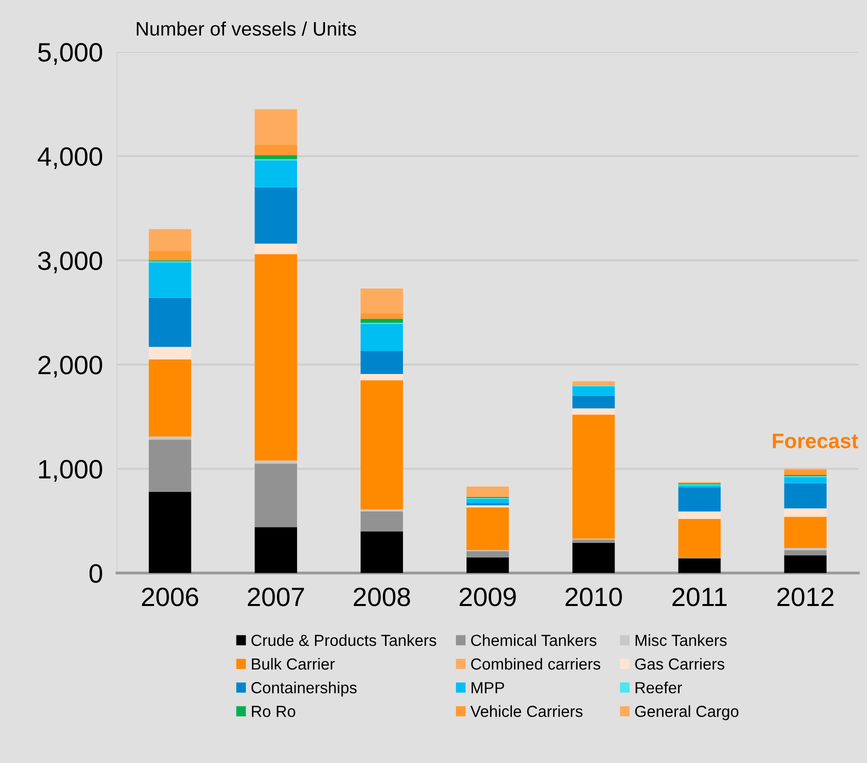 The image size is (867, 763). What do you see at coordinates (70, 367) in the screenshot?
I see `y-tick-label: 2,000` at bounding box center [70, 367].